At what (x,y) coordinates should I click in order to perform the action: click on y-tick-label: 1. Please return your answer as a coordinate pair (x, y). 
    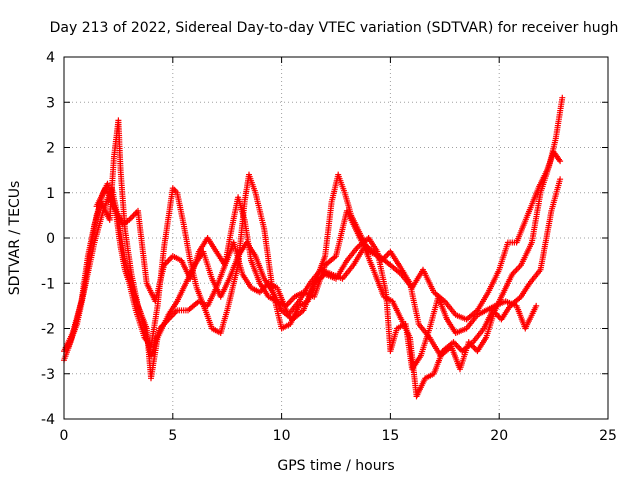
    Looking at the image, I should click on (50, 194).